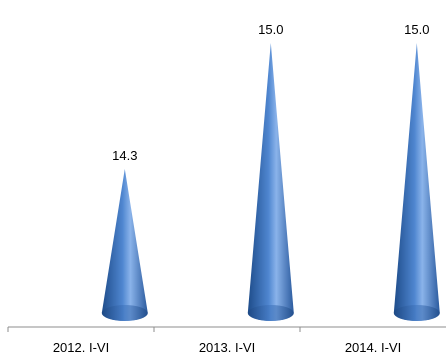  What do you see at coordinates (124, 155) in the screenshot?
I see `data-label: 14.3` at bounding box center [124, 155].